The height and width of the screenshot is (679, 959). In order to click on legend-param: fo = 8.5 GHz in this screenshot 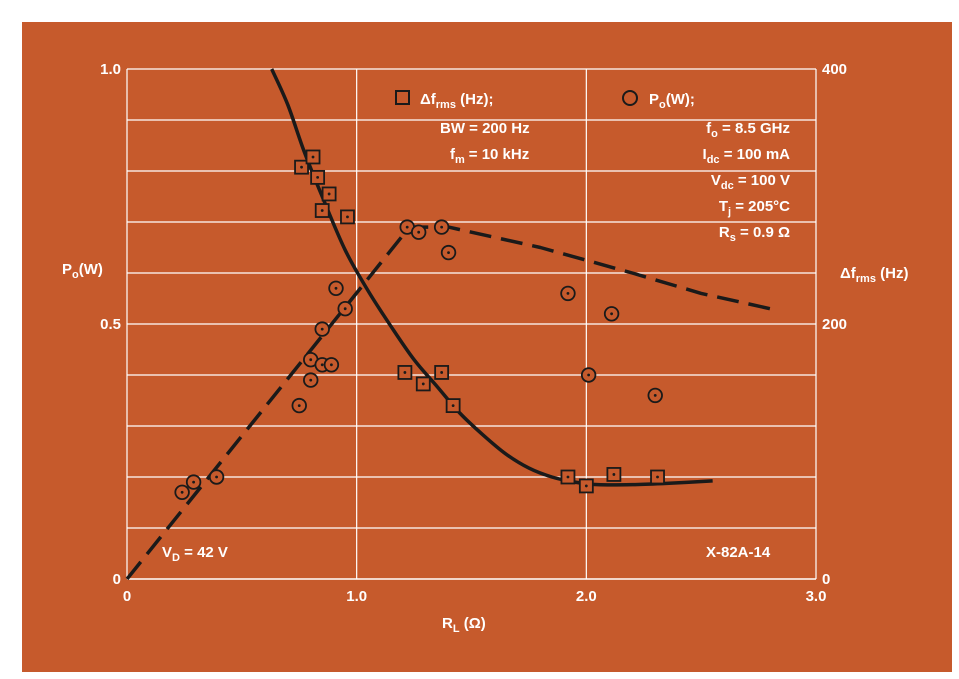, I will do `click(748, 130)`.